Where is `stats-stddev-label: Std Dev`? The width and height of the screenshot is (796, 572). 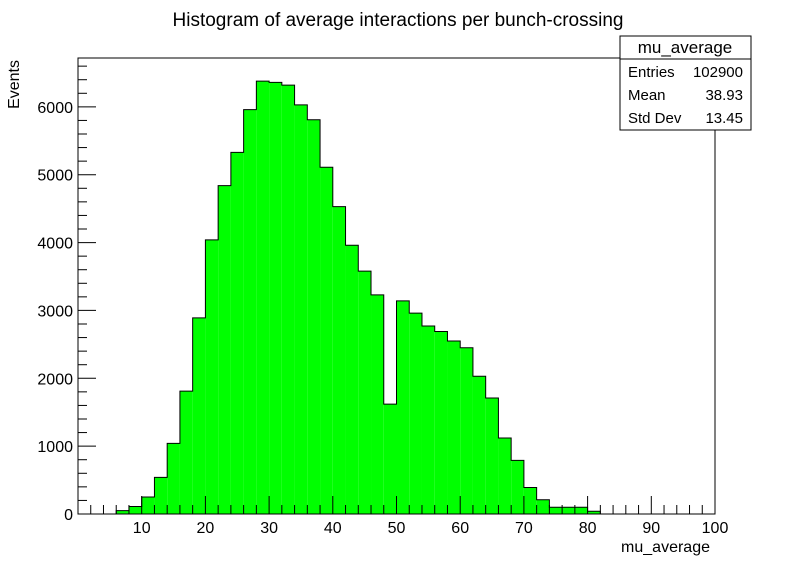
stats-stddev-label: Std Dev is located at coordinates (655, 118).